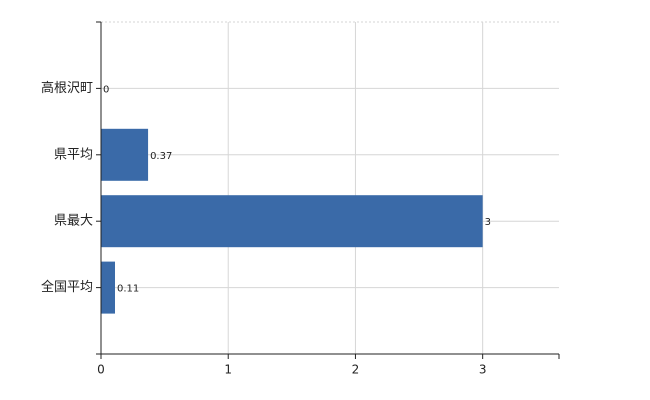  I want to click on y-tick-label: 県平均, so click(73, 154).